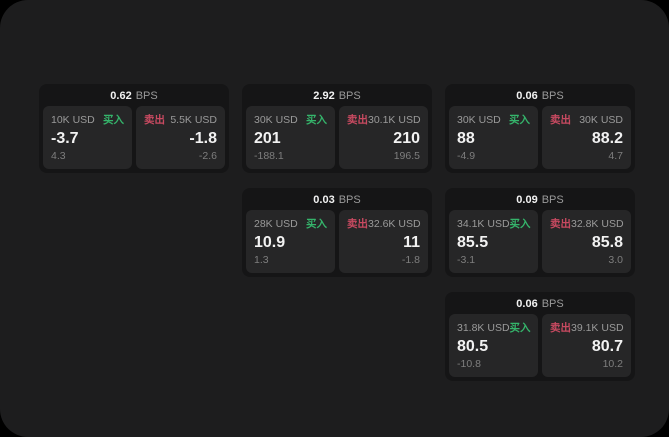  I want to click on buy-change: -4.9, so click(466, 156).